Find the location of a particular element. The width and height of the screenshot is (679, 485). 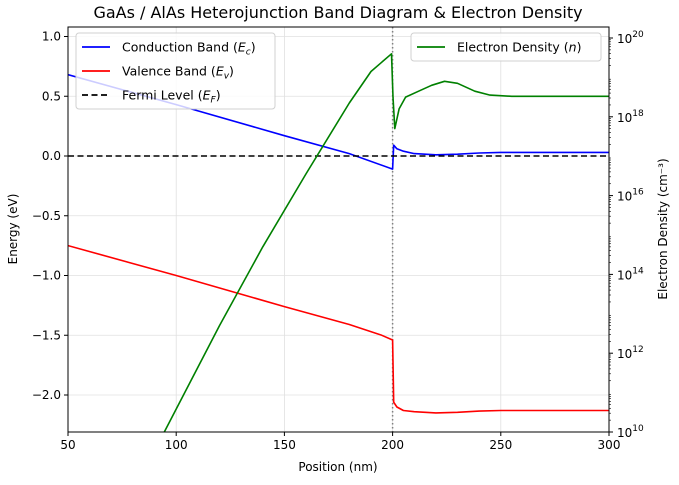

y2-tick-label: 1020 is located at coordinates (630, 38).